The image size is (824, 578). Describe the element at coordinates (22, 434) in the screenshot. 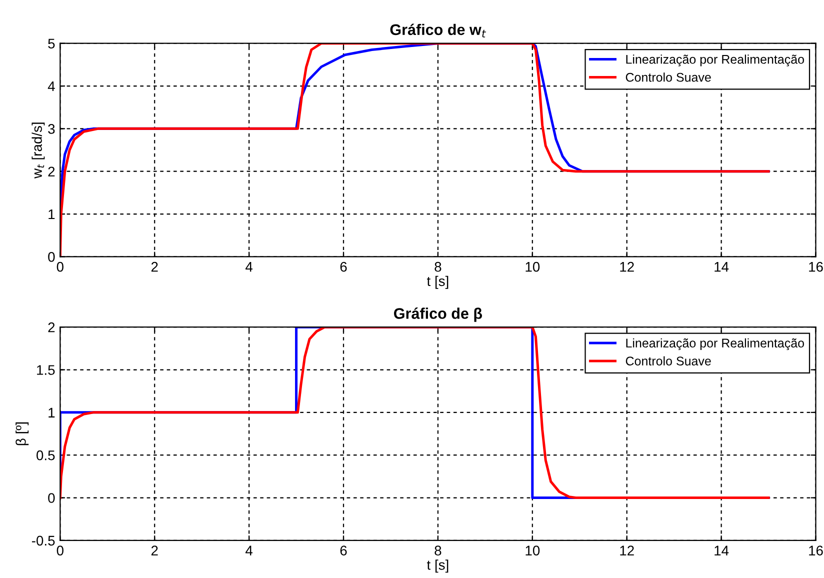

I see `y-axis-title: β [º]` at that location.